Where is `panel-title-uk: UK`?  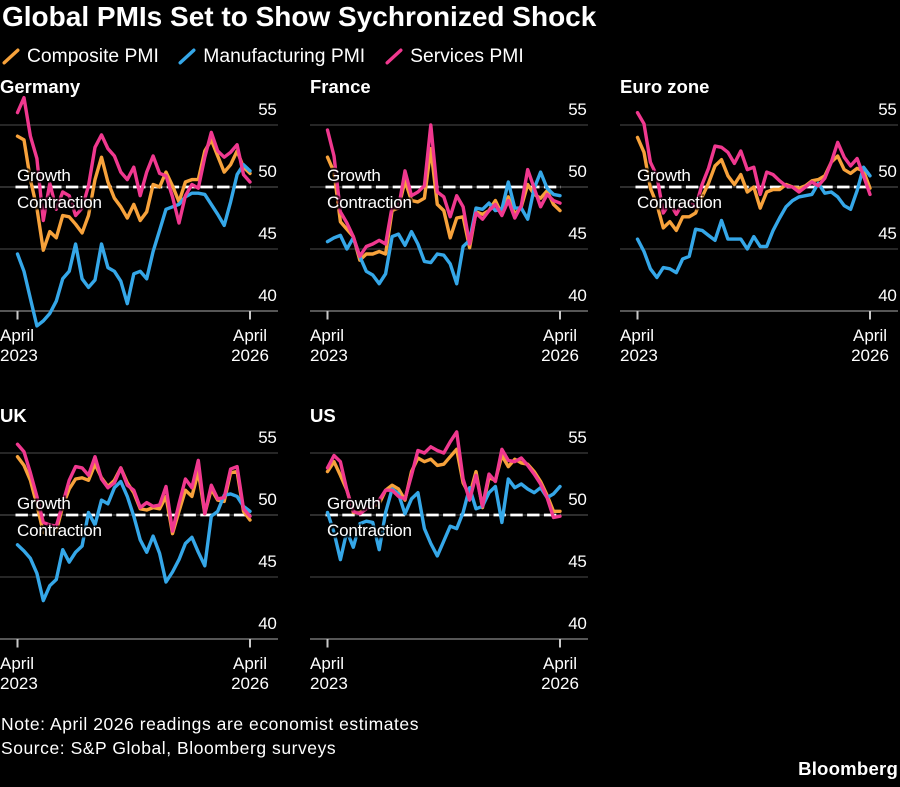
panel-title-uk: UK is located at coordinates (13, 415).